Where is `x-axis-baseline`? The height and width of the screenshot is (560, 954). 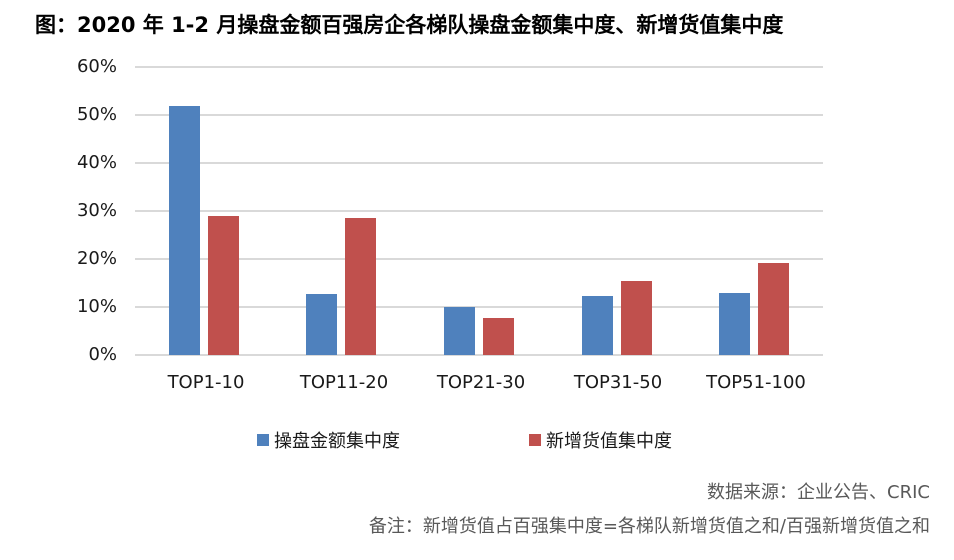 x-axis-baseline is located at coordinates (479, 355).